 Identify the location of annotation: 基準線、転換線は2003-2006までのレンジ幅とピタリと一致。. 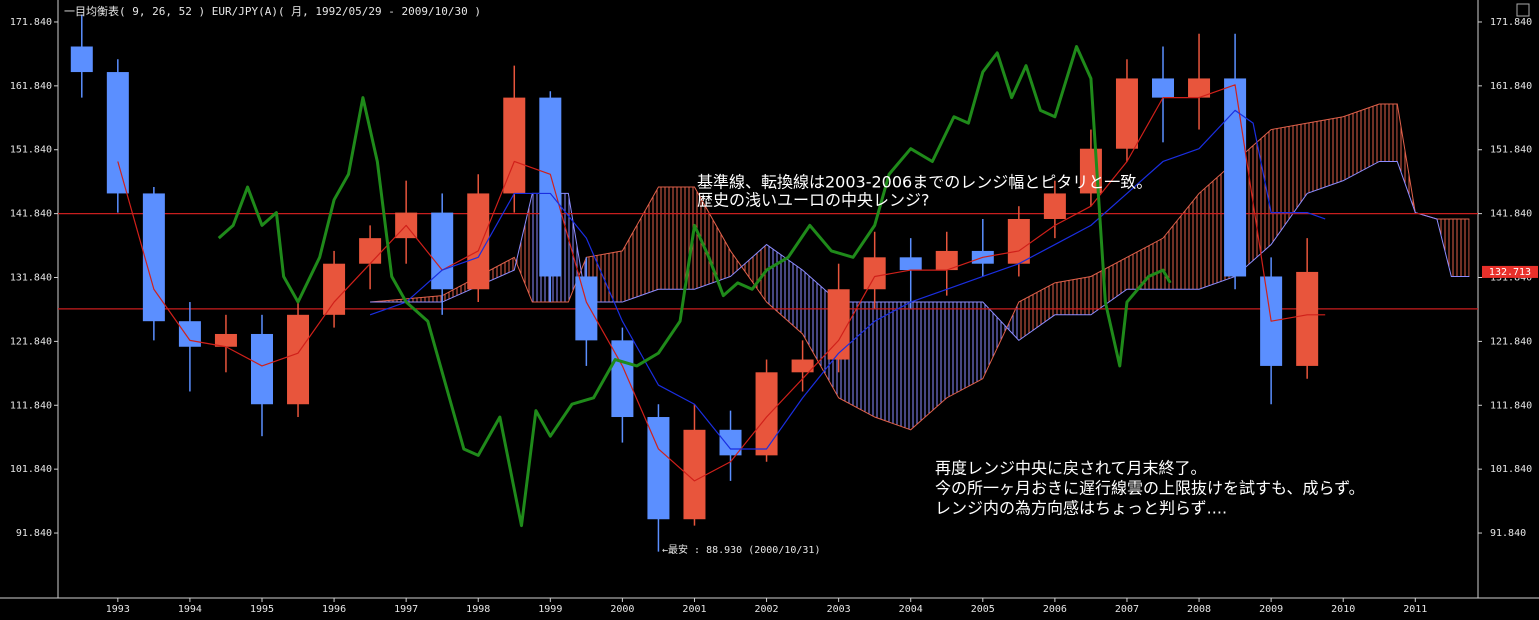
(924, 182).